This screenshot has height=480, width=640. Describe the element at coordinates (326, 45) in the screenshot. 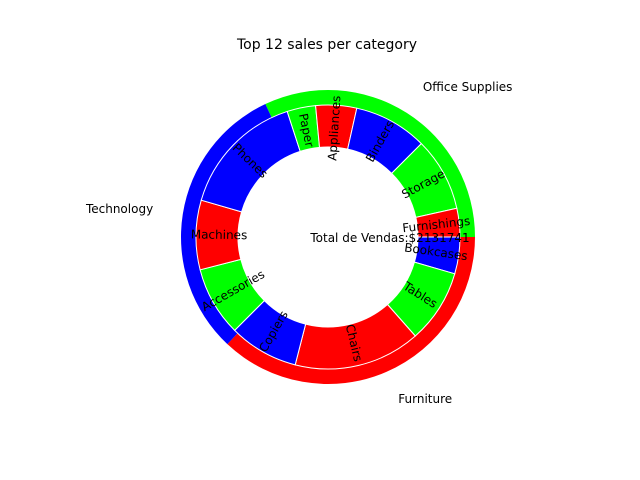

I see `chart-title: Top 12 sales per category` at that location.